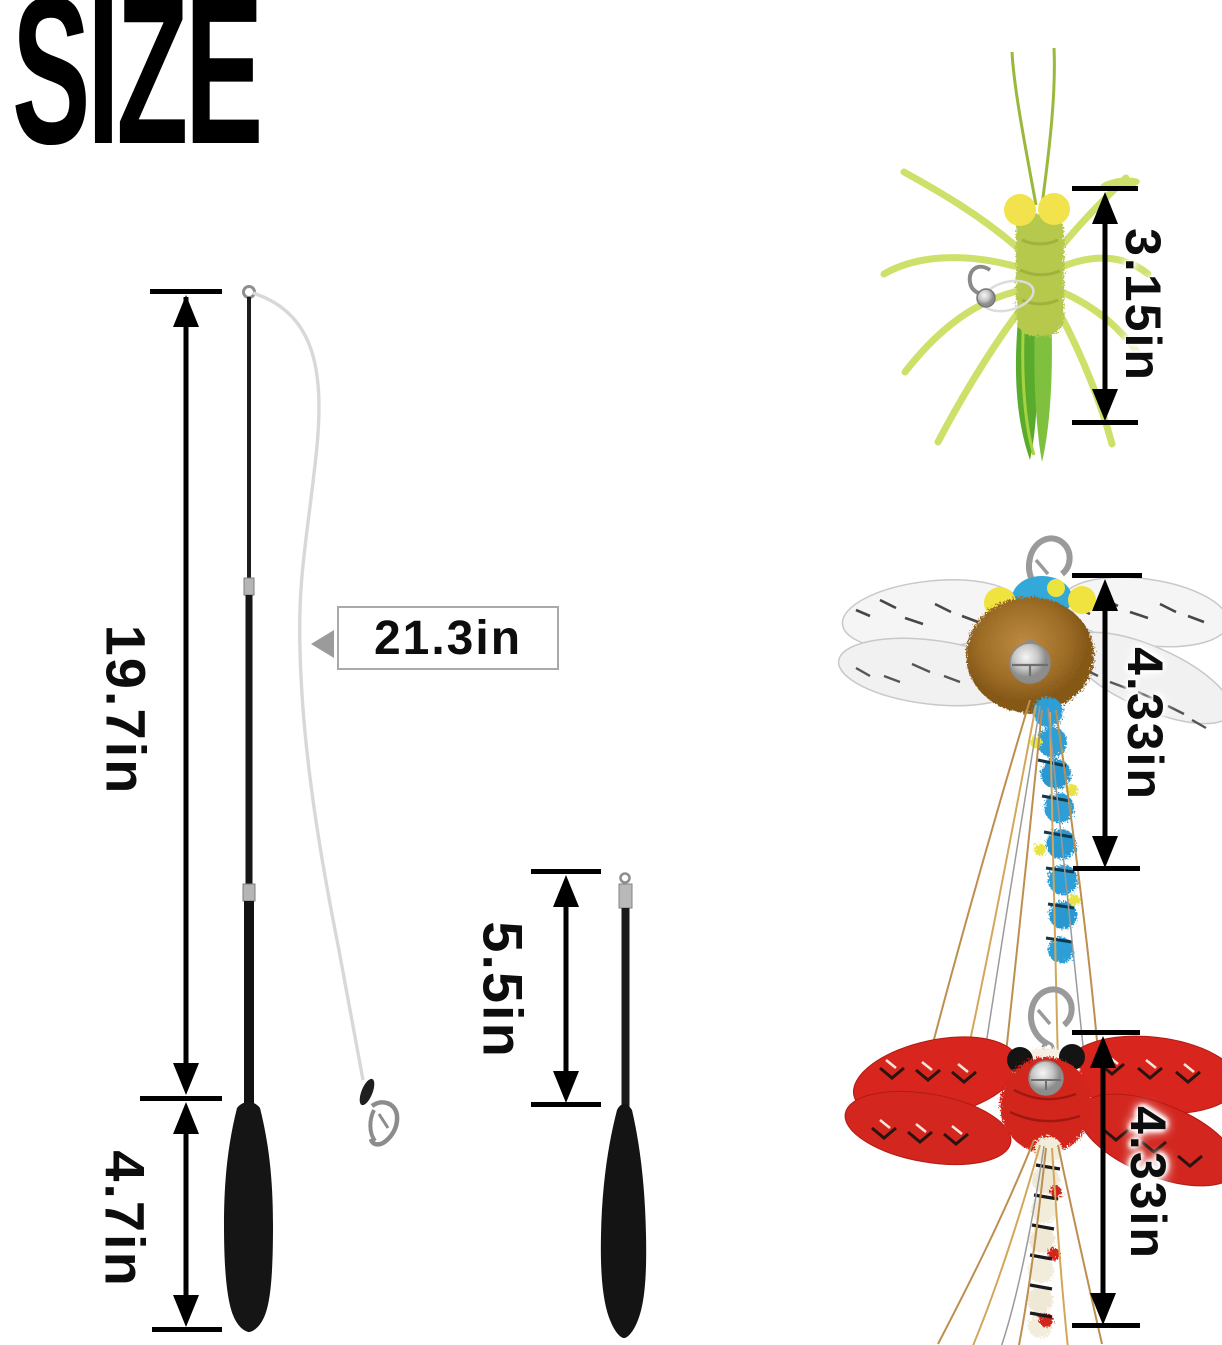  What do you see at coordinates (126, 710) in the screenshot?
I see `pole-length-label: 19.7in` at bounding box center [126, 710].